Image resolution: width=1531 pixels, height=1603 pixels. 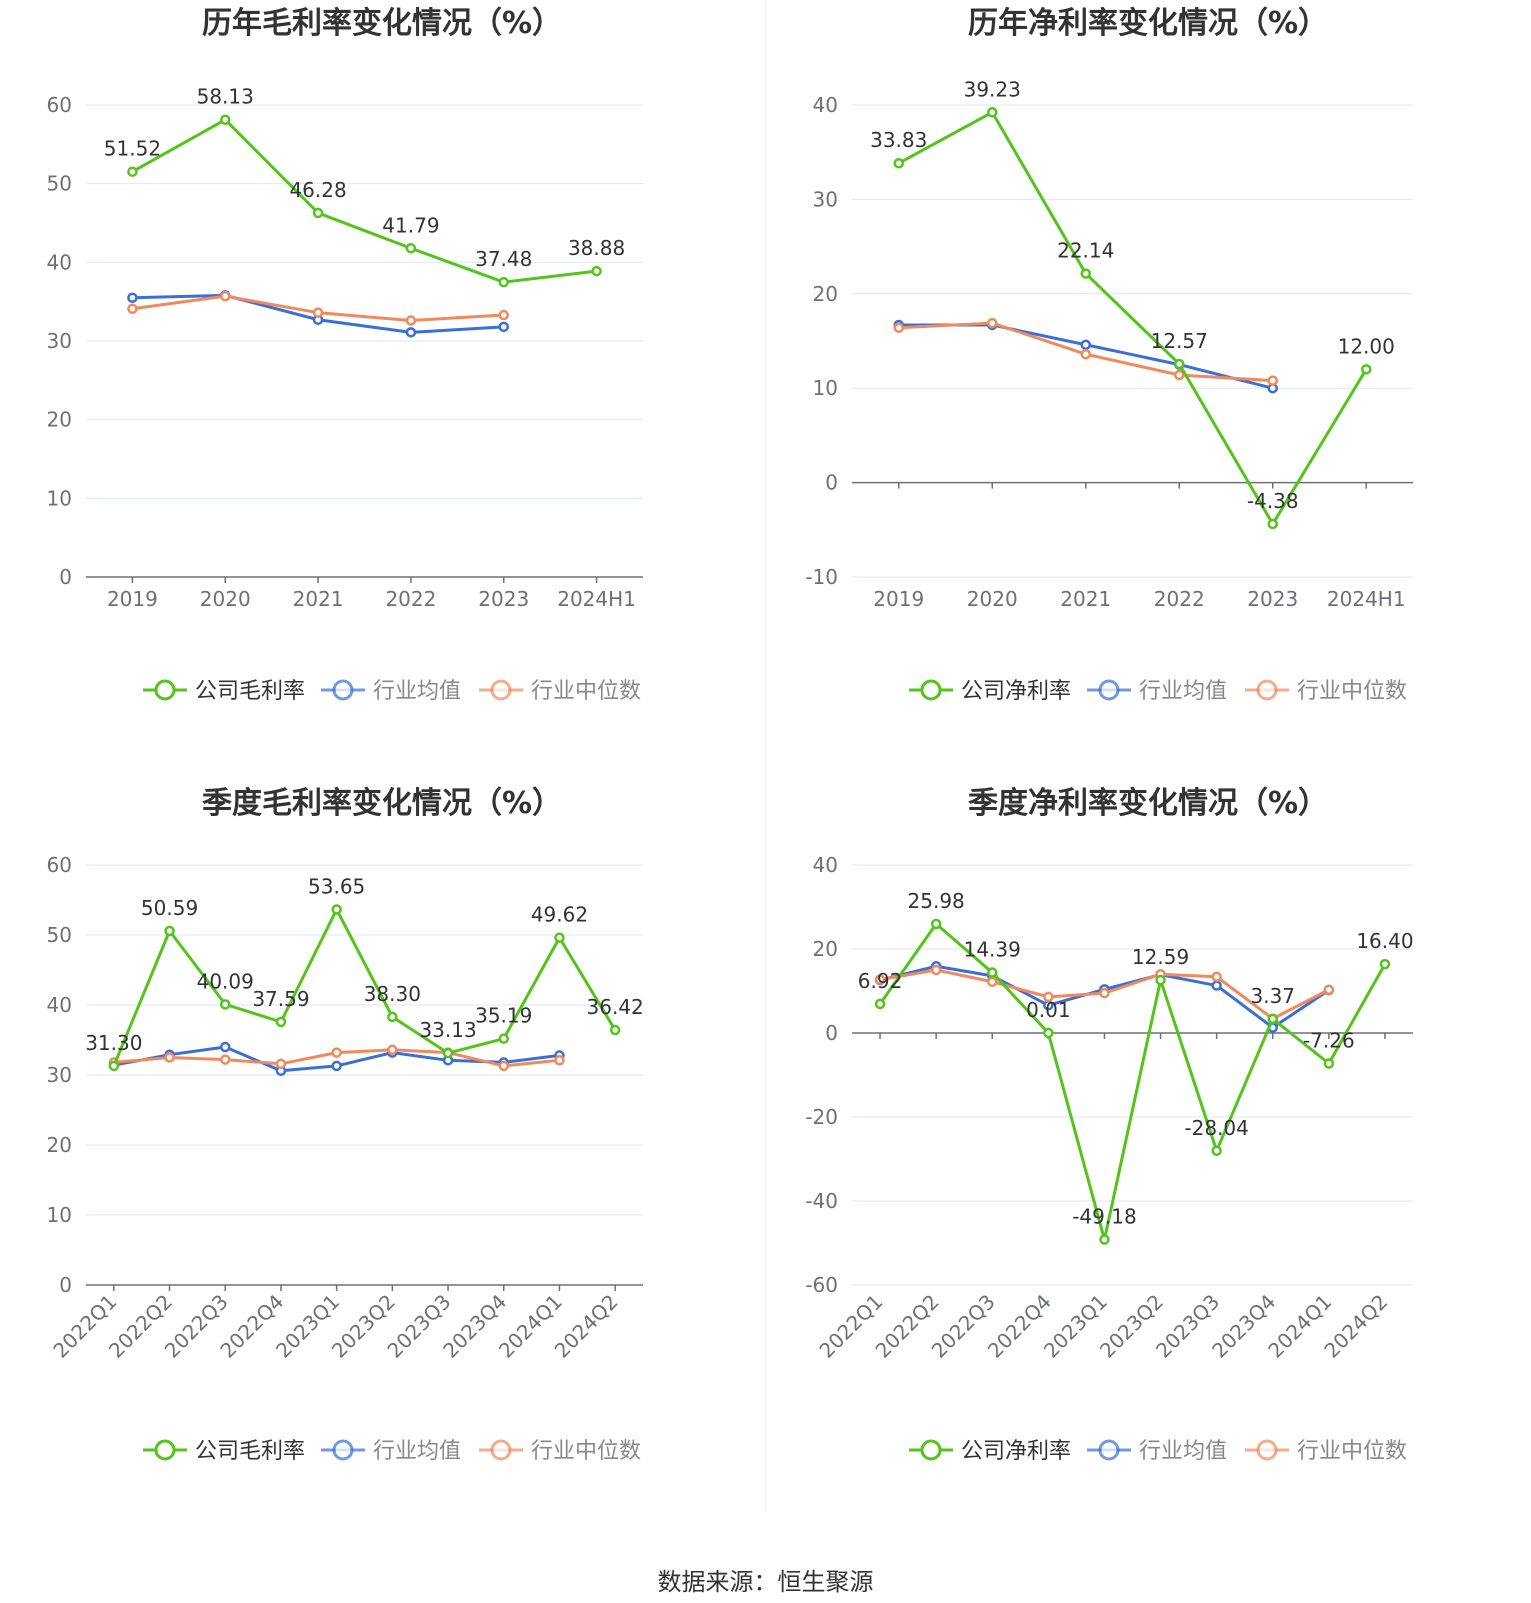 I want to click on data-label: 50.59, so click(x=169, y=908).